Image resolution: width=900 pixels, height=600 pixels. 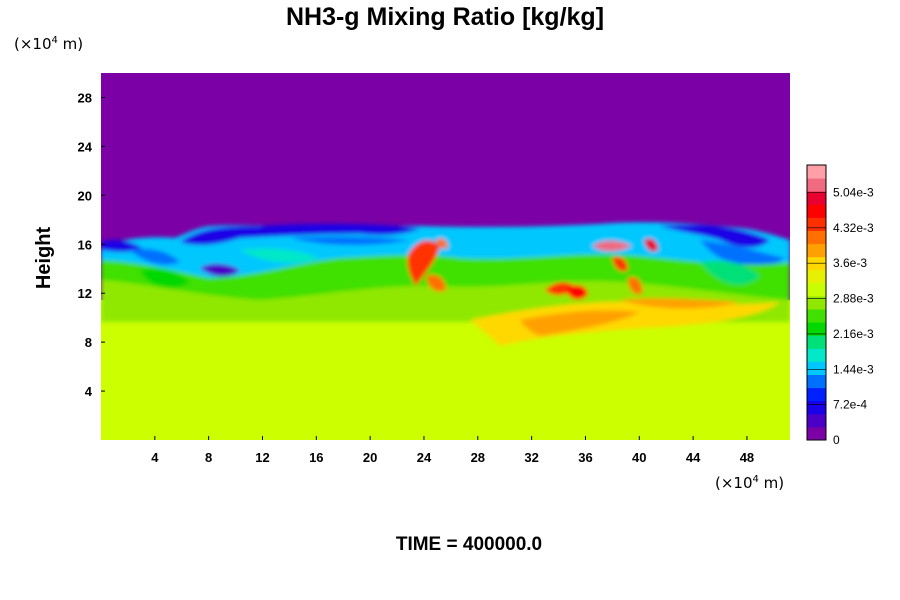 I want to click on y-tick-label: 12, so click(x=85, y=293).